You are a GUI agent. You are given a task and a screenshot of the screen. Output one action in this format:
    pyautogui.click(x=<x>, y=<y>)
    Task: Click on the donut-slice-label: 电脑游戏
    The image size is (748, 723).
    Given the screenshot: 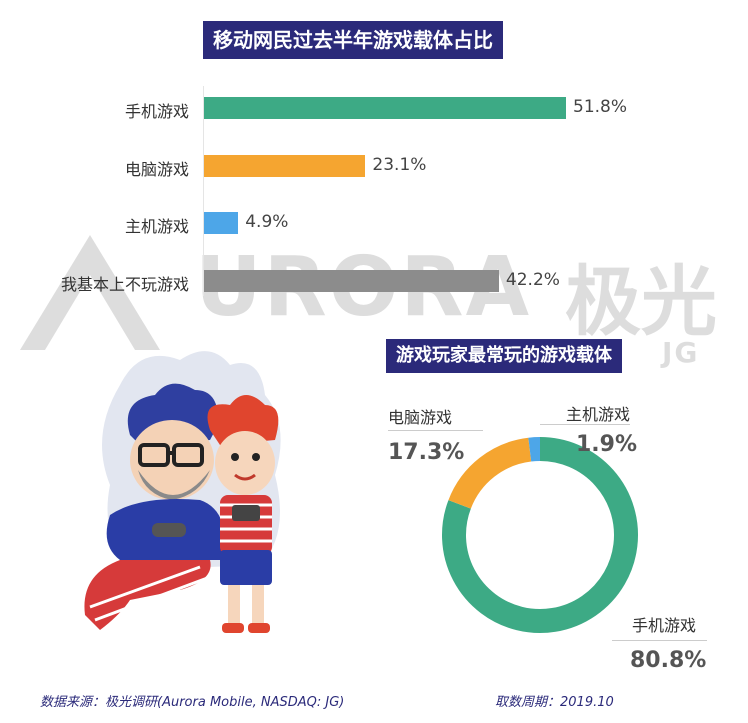 What is the action you would take?
    pyautogui.click(x=420, y=417)
    